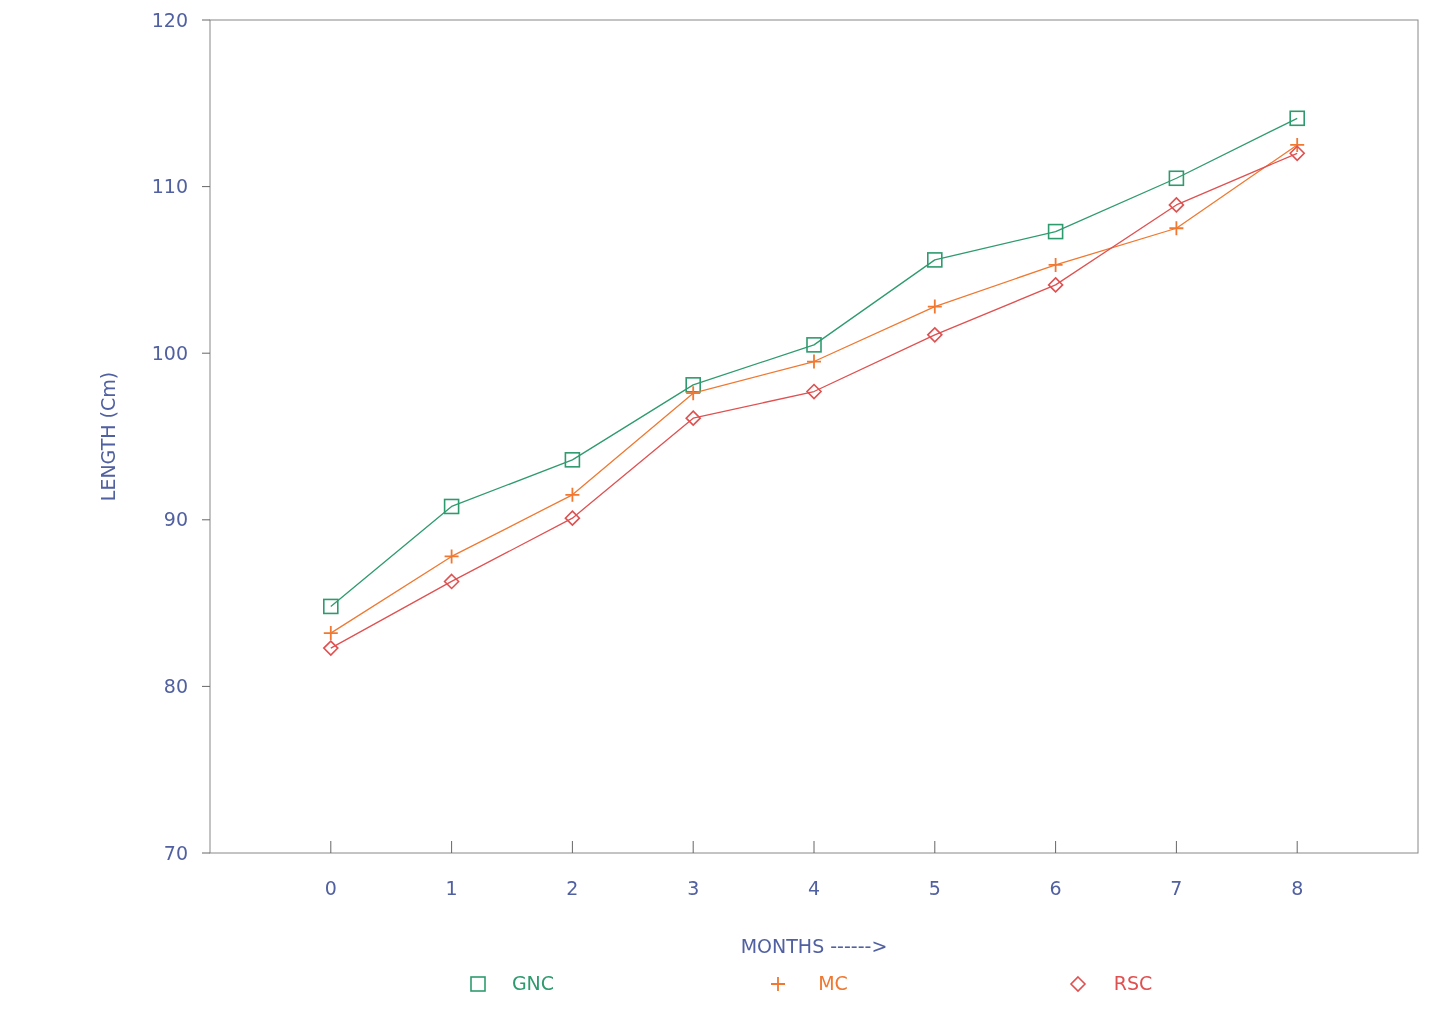 Image resolution: width=1439 pixels, height=1017 pixels. Describe the element at coordinates (814, 888) in the screenshot. I see `x-tick-label: 4` at that location.